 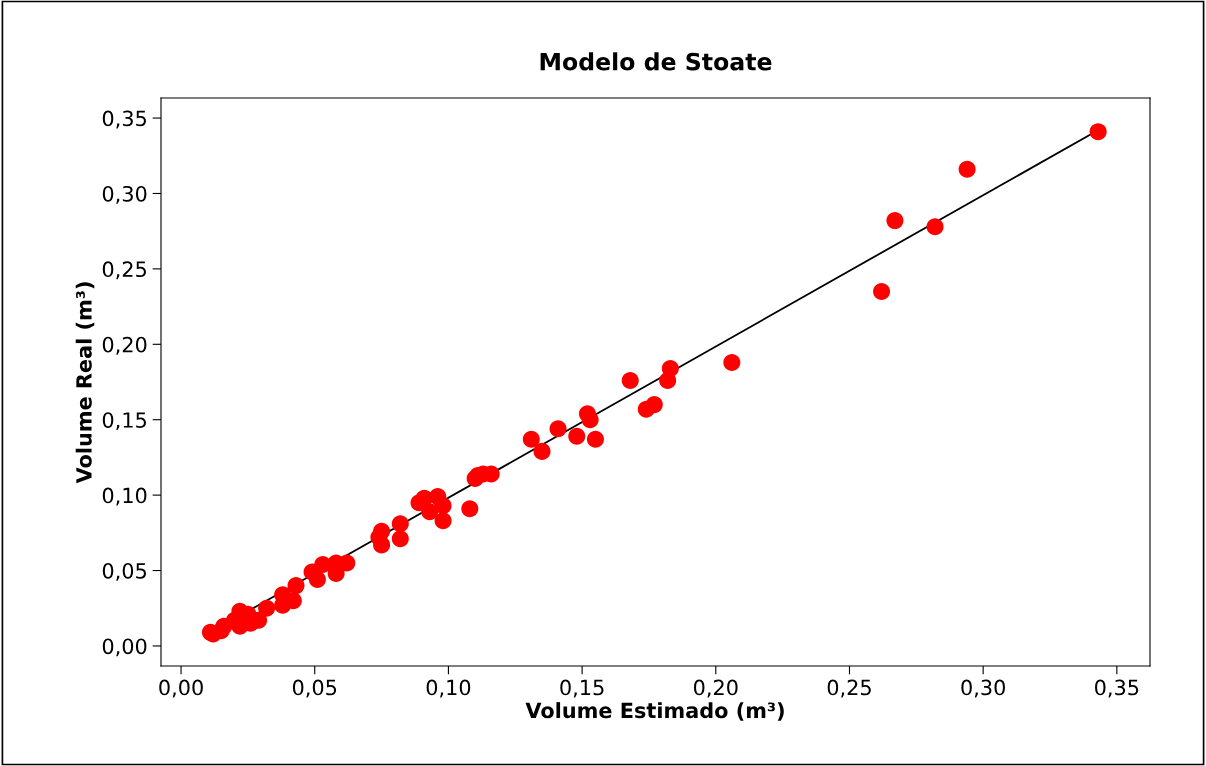 What do you see at coordinates (582, 688) in the screenshot?
I see `x-tick-label: 0,15` at bounding box center [582, 688].